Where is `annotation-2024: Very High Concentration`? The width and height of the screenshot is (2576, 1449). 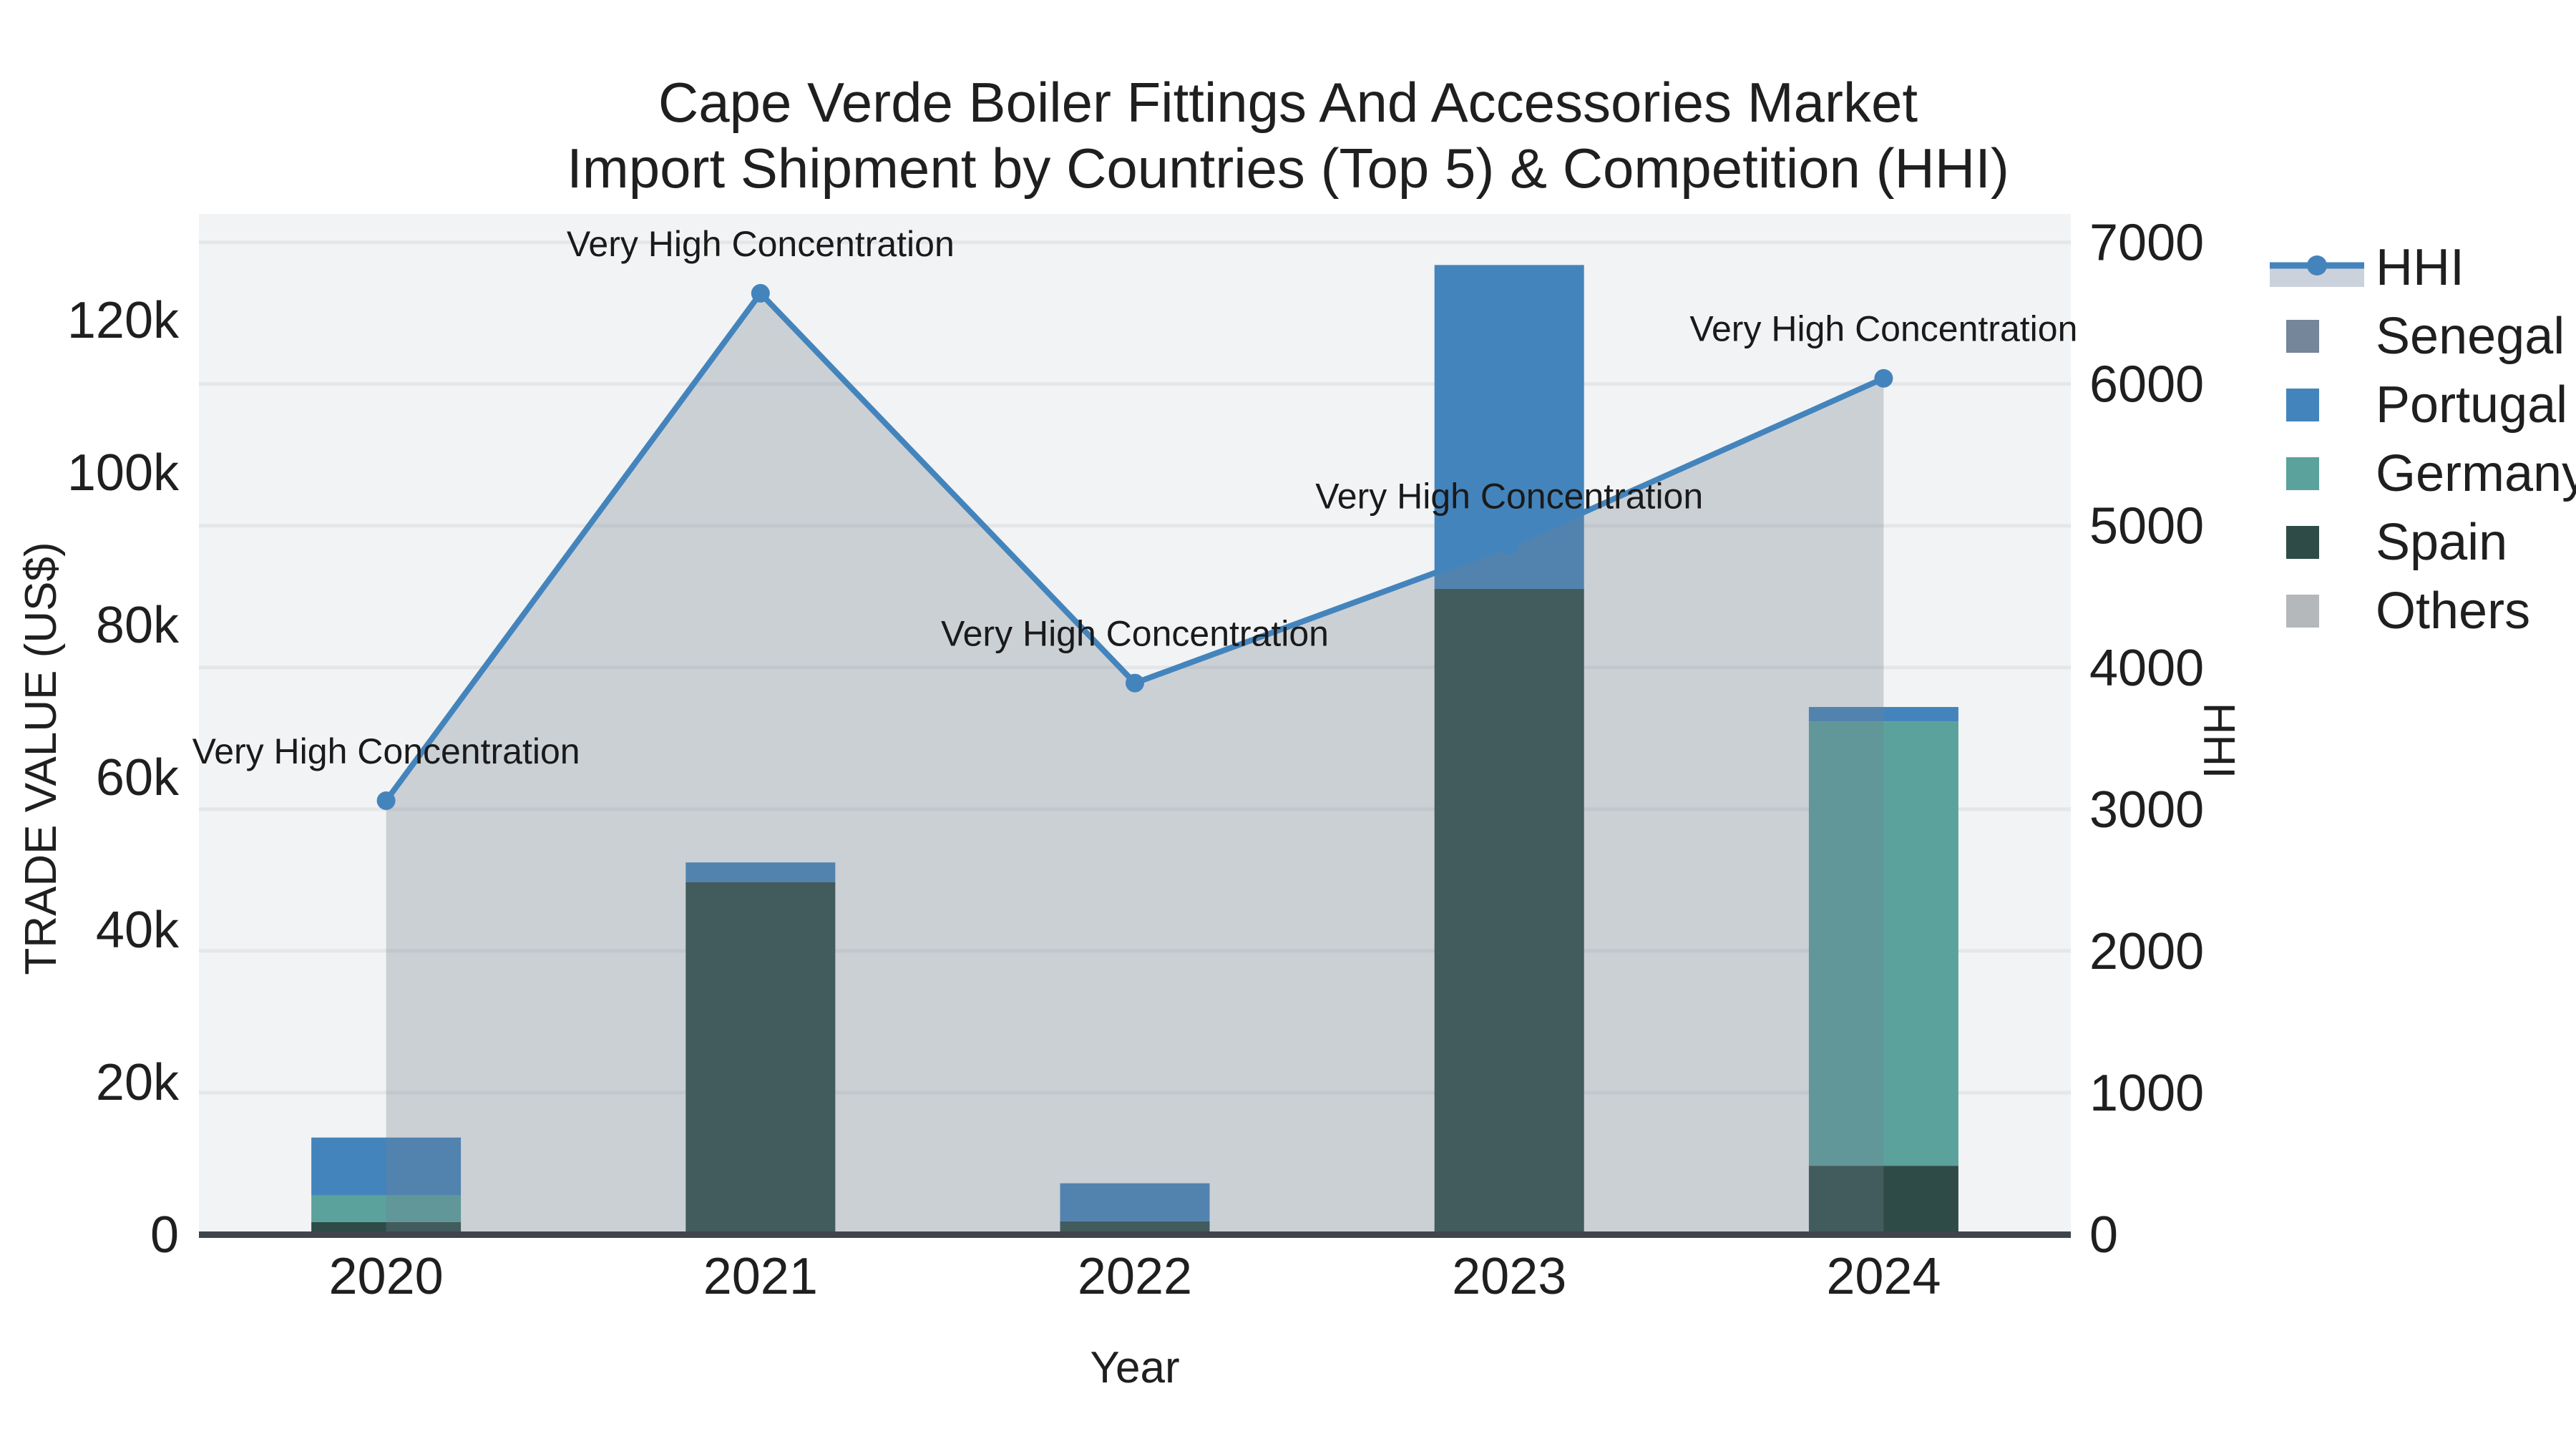 annotation-2024: Very High Concentration is located at coordinates (1883, 329).